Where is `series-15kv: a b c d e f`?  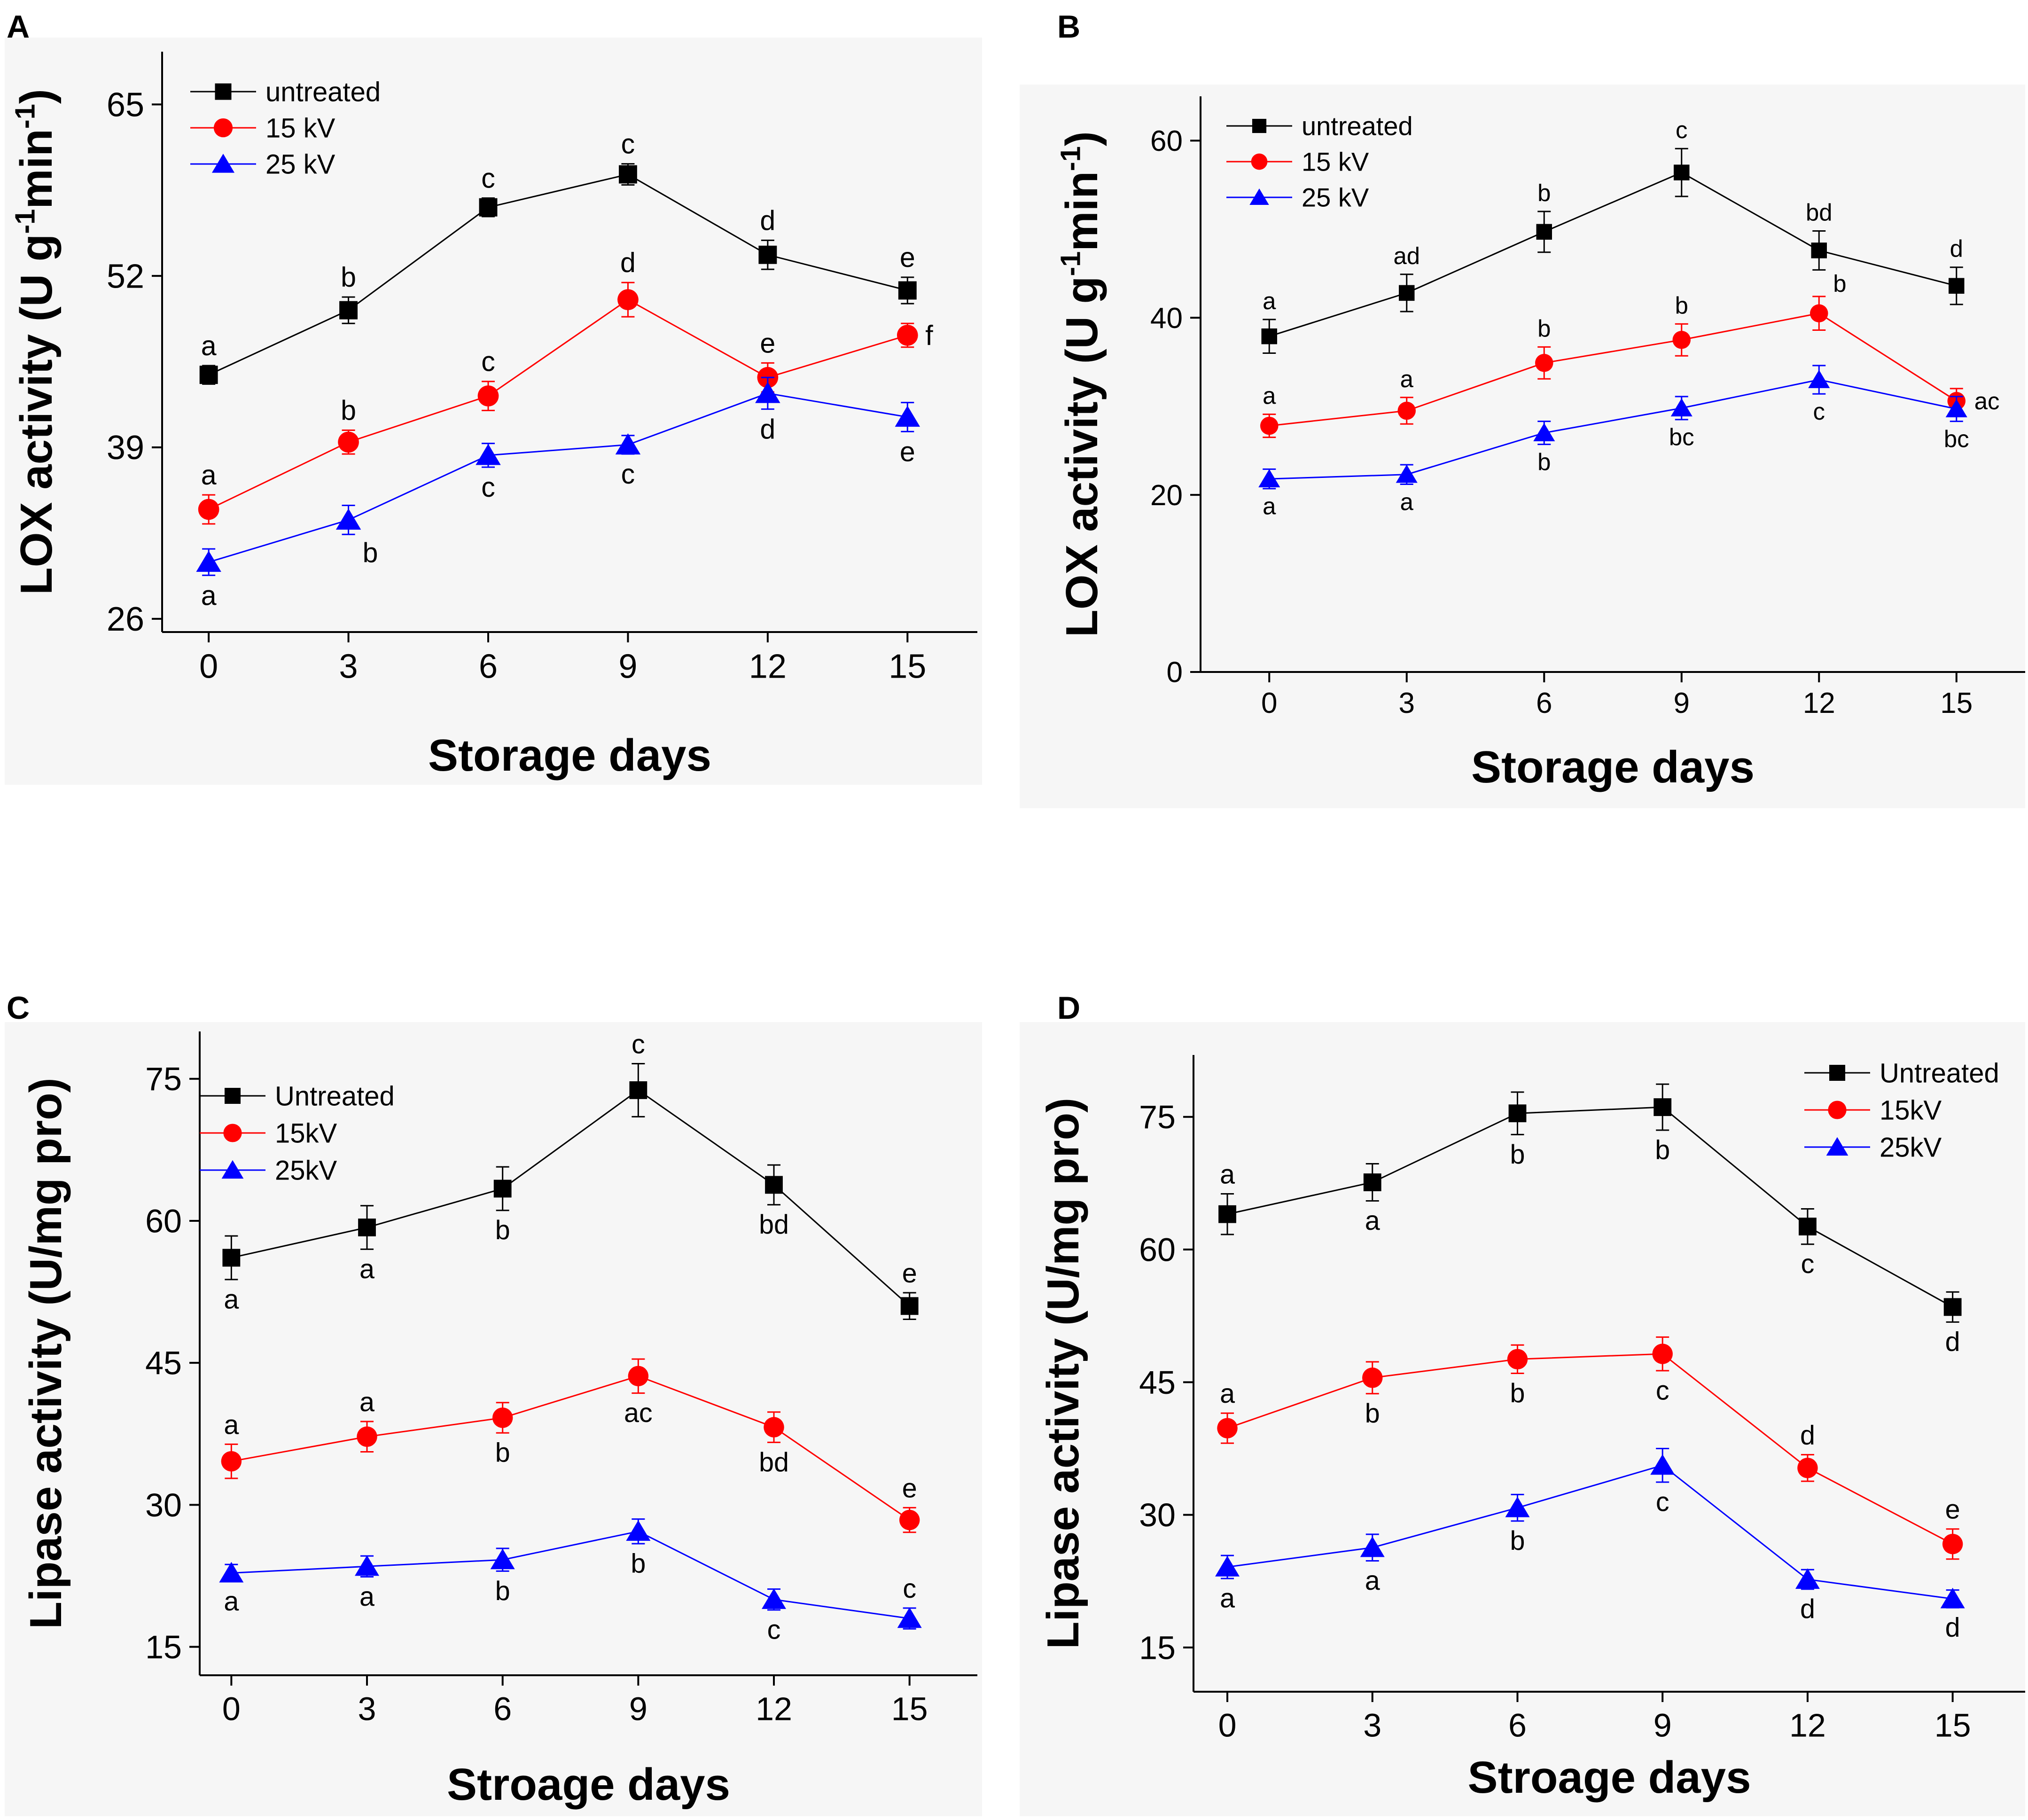 series-15kv: a b c d e f is located at coordinates (565, 386).